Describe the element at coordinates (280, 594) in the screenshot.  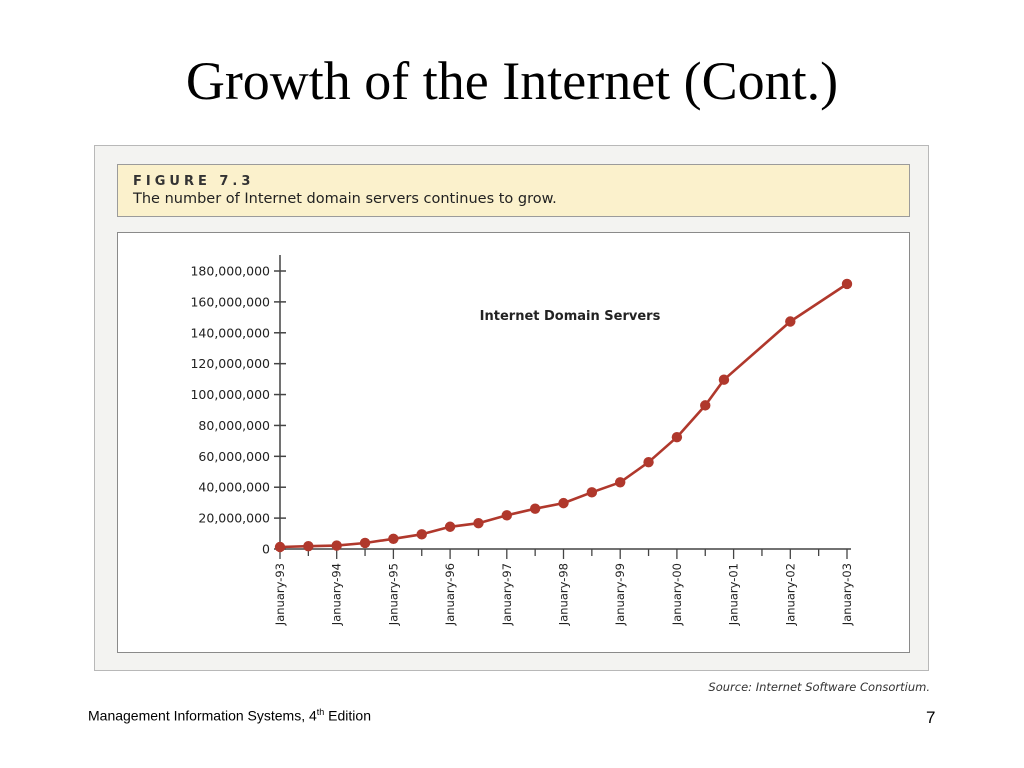
I see `x-tick-label: January-93` at that location.